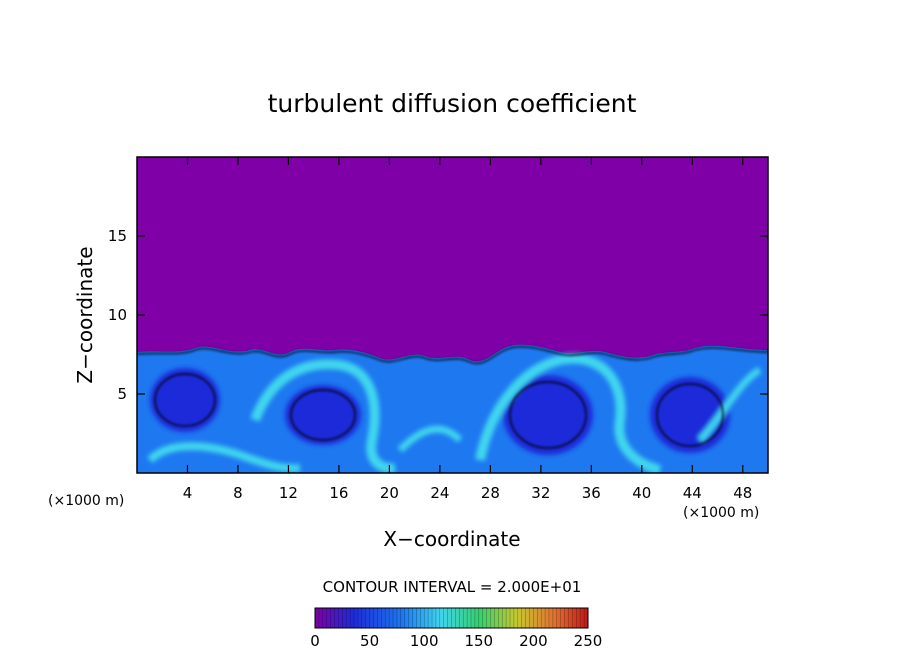  I want to click on colorbar-tick-label: 100, so click(424, 641).